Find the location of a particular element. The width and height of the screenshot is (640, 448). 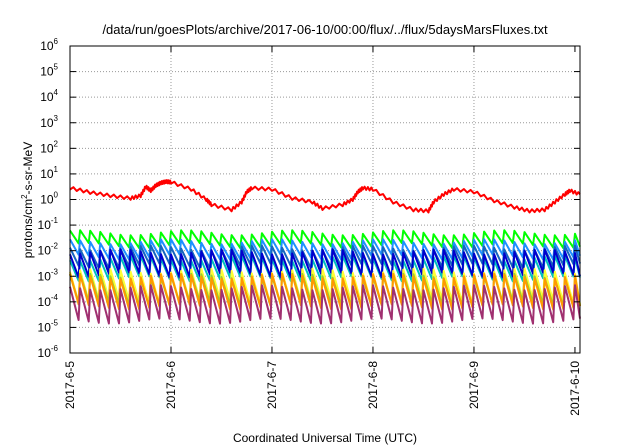

y-tick-label: 10⁴ is located at coordinates (49, 96).